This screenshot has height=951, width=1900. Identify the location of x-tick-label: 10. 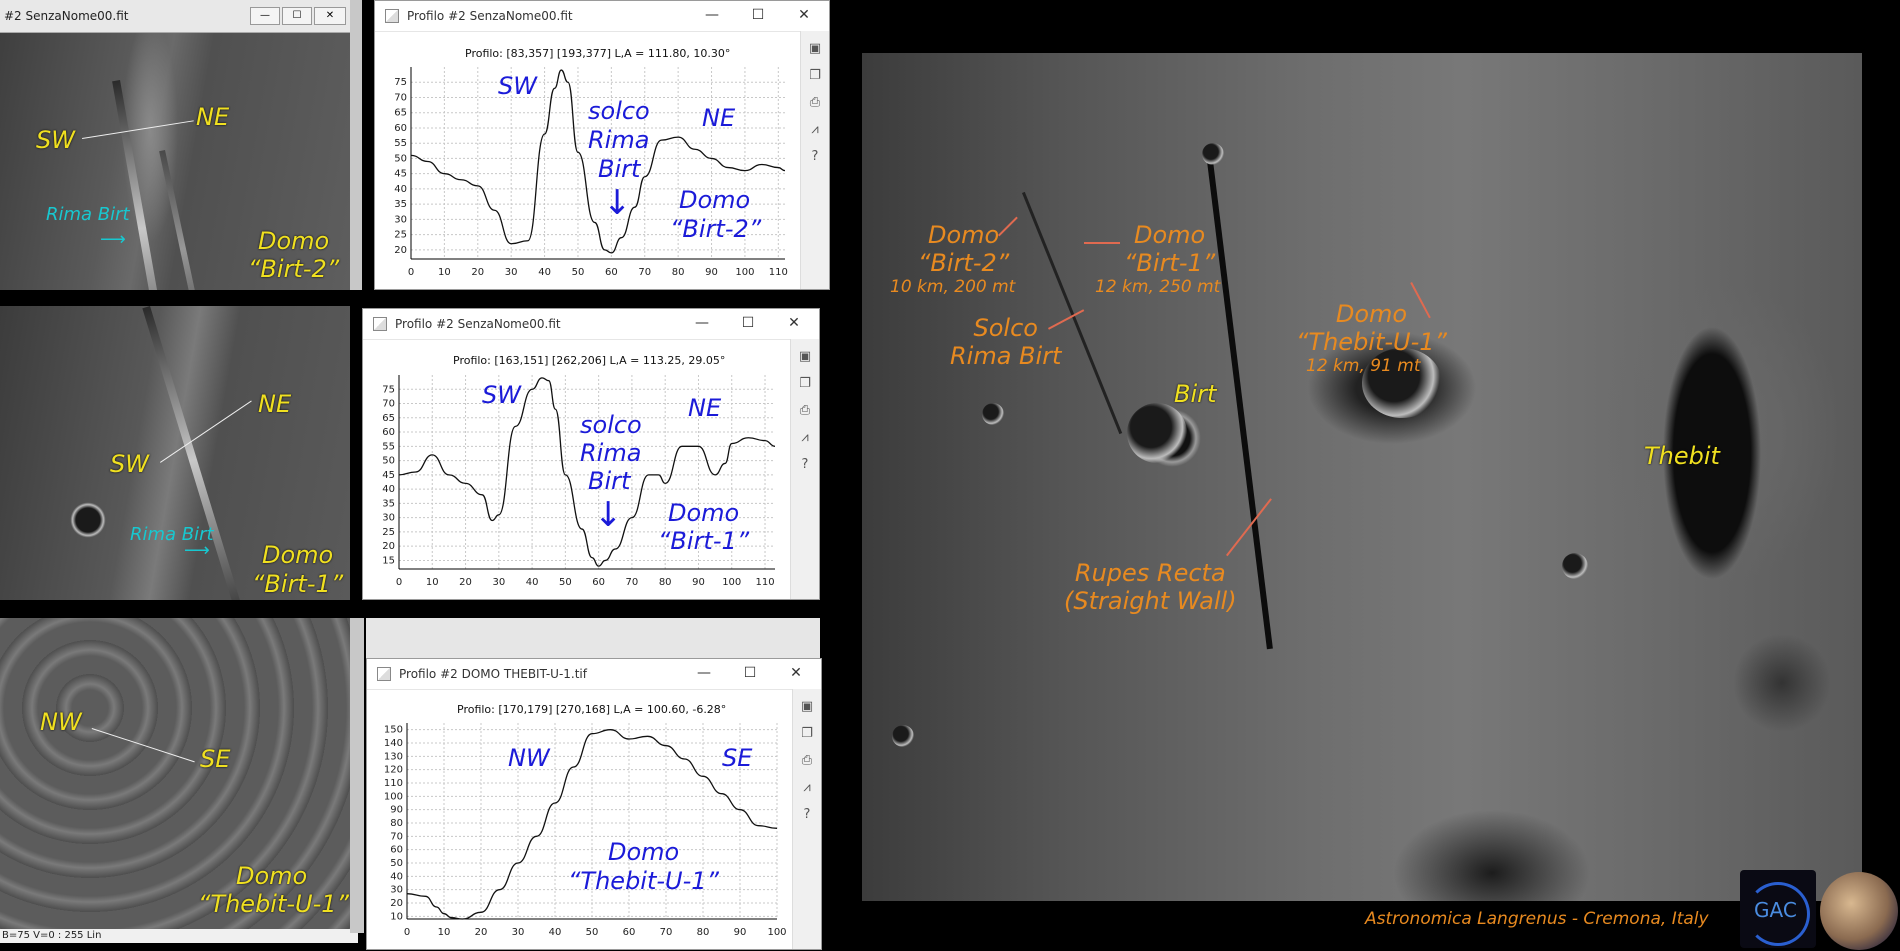
(432, 582).